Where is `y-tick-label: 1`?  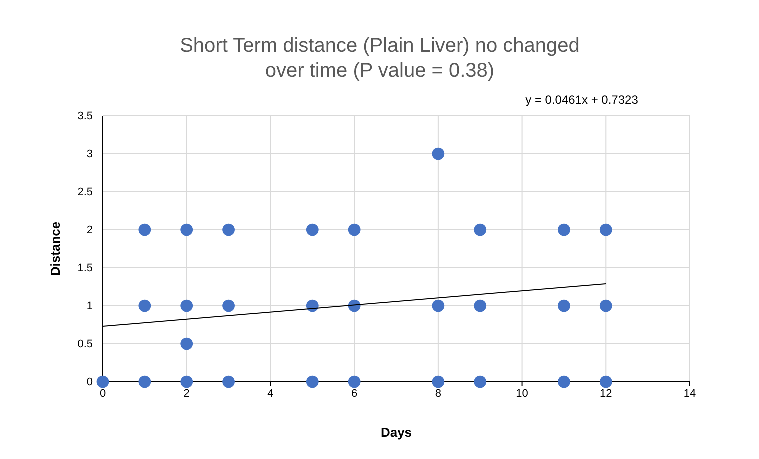 y-tick-label: 1 is located at coordinates (89, 306).